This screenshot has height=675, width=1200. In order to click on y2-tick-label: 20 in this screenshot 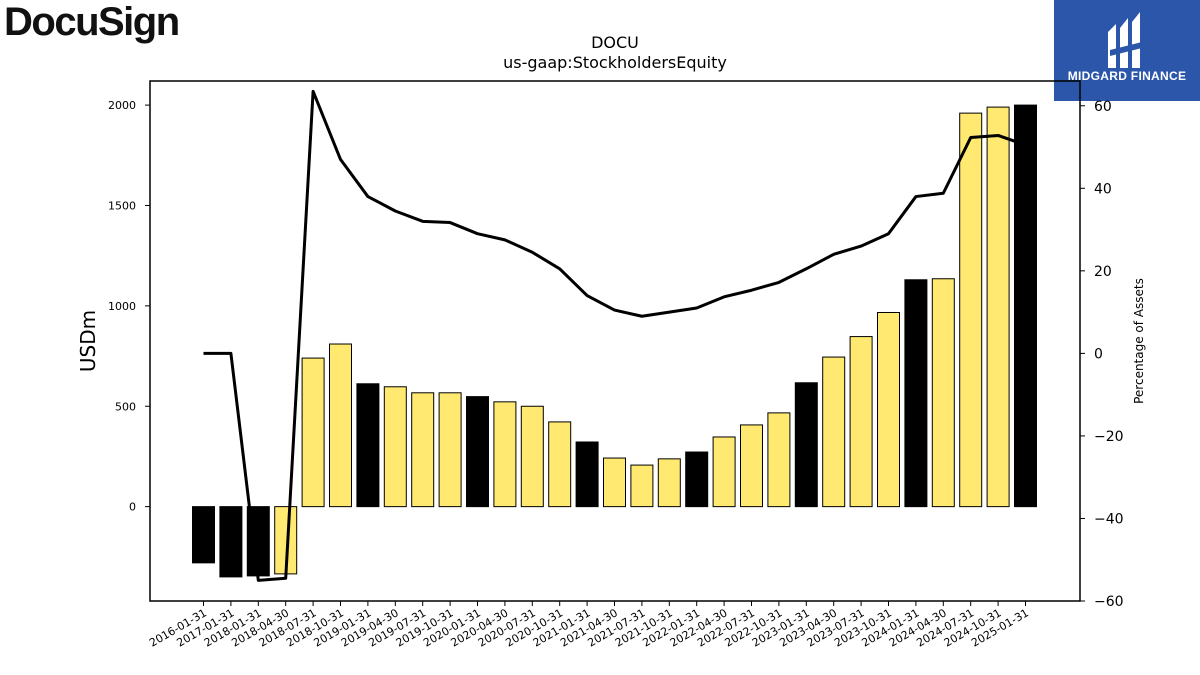, I will do `click(1103, 272)`.